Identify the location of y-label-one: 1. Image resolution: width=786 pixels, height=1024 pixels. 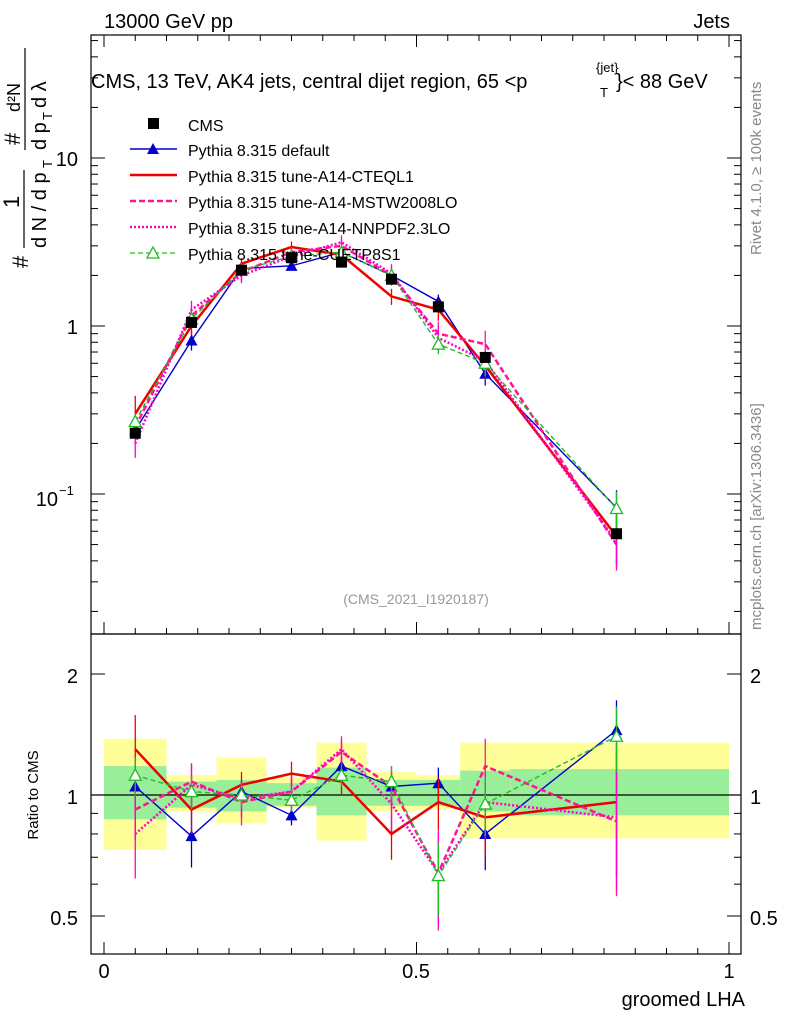
(12, 202).